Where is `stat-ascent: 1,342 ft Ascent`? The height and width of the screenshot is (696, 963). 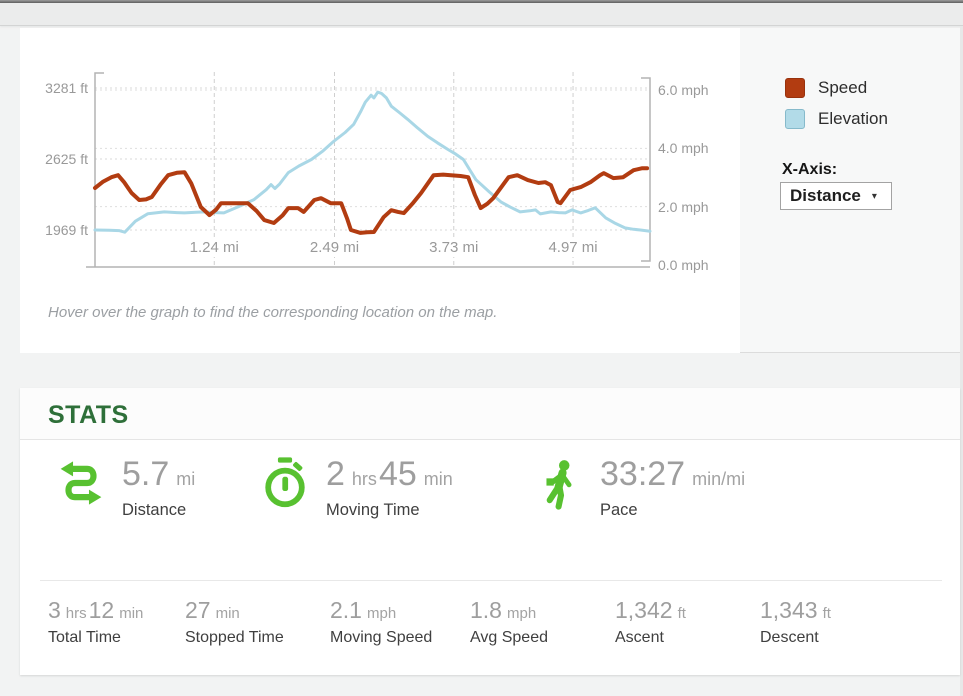 stat-ascent: 1,342 ft Ascent is located at coordinates (650, 621).